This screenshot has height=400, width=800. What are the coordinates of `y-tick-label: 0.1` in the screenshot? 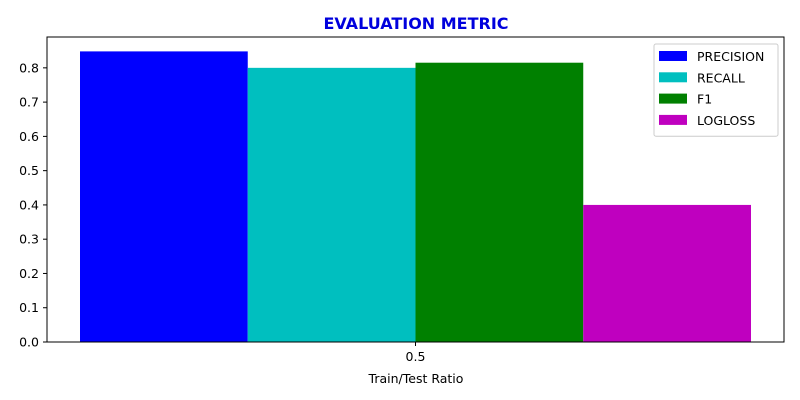 It's located at (29, 307).